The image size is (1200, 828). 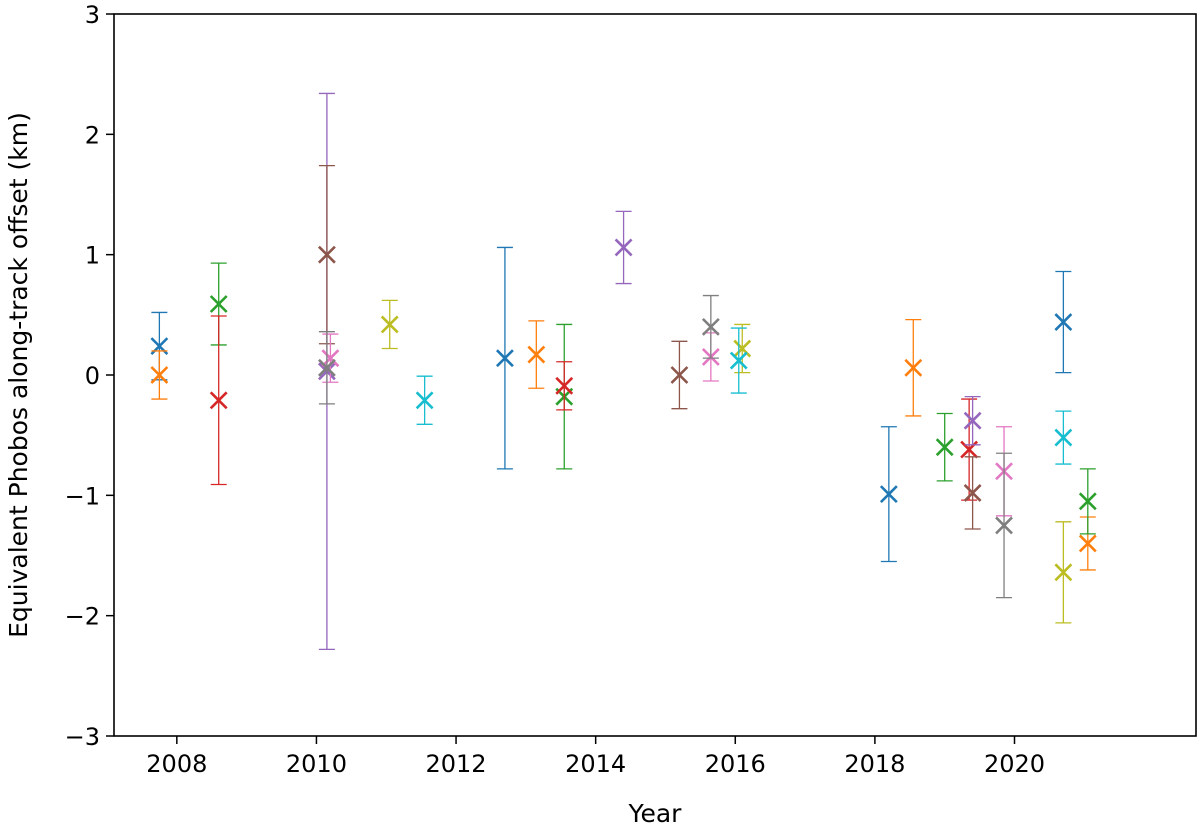 I want to click on y-axis: −3 −2 −1 0 1 2 3, so click(x=89, y=376).